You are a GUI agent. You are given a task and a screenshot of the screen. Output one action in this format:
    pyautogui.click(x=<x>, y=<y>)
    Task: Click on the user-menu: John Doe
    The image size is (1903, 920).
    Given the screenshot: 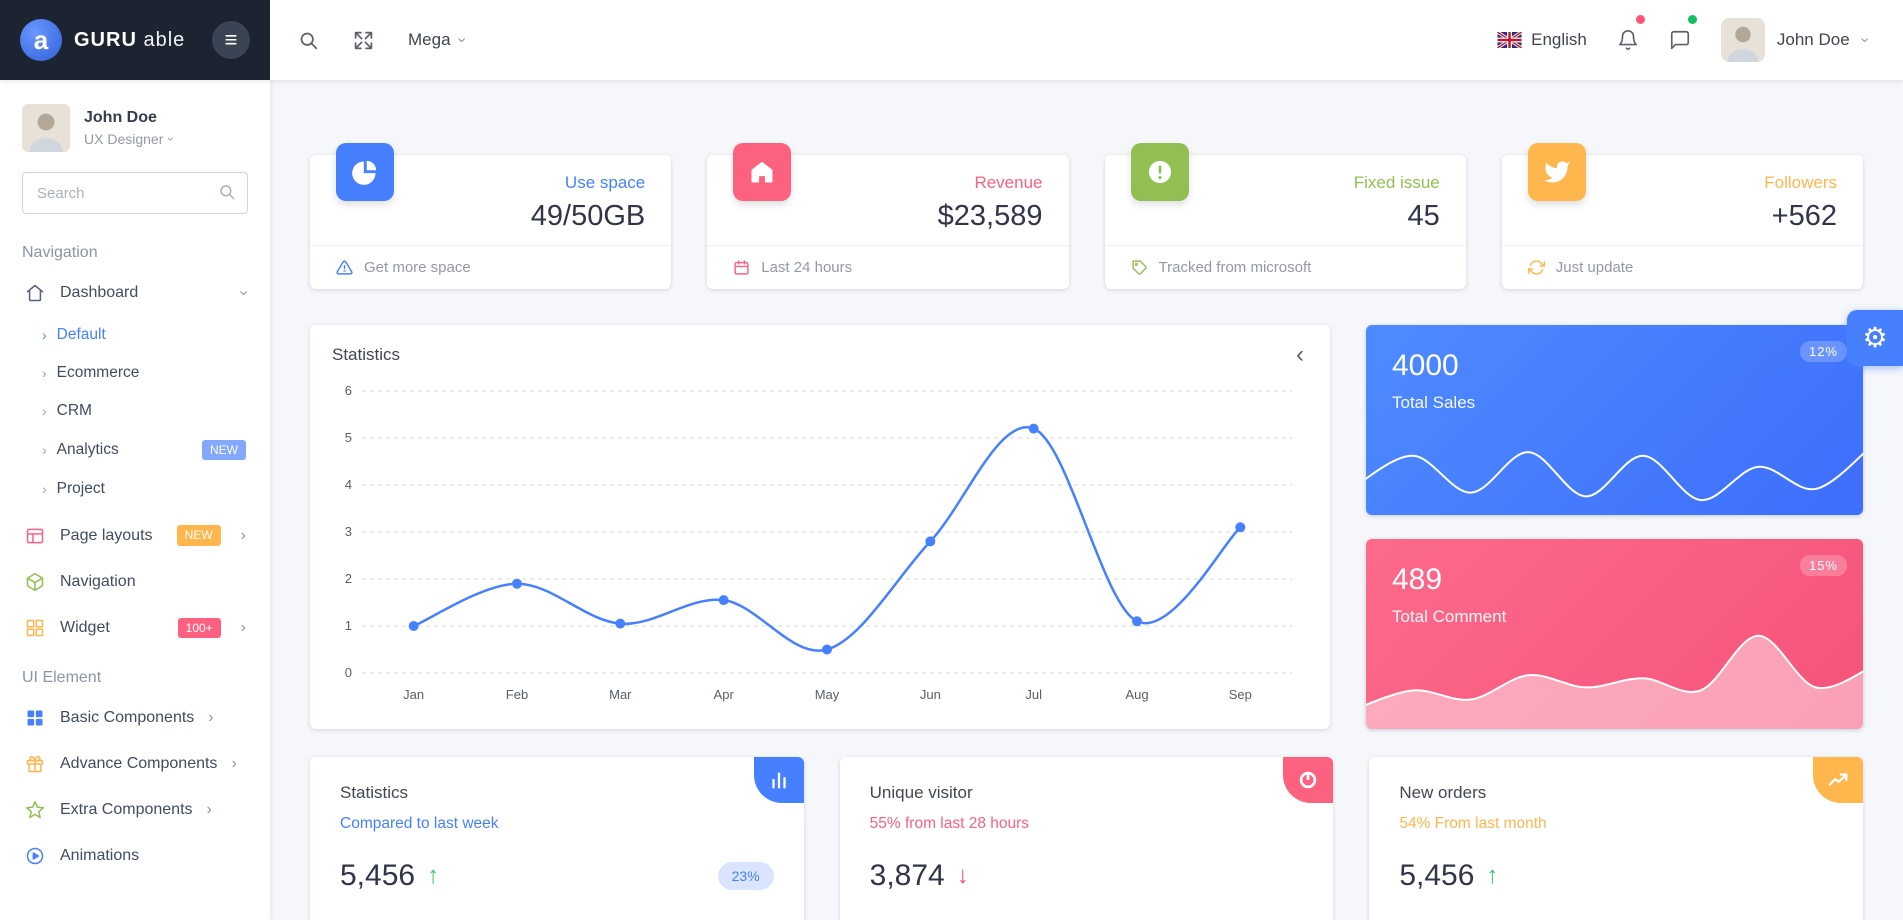 What is the action you would take?
    pyautogui.click(x=1793, y=40)
    